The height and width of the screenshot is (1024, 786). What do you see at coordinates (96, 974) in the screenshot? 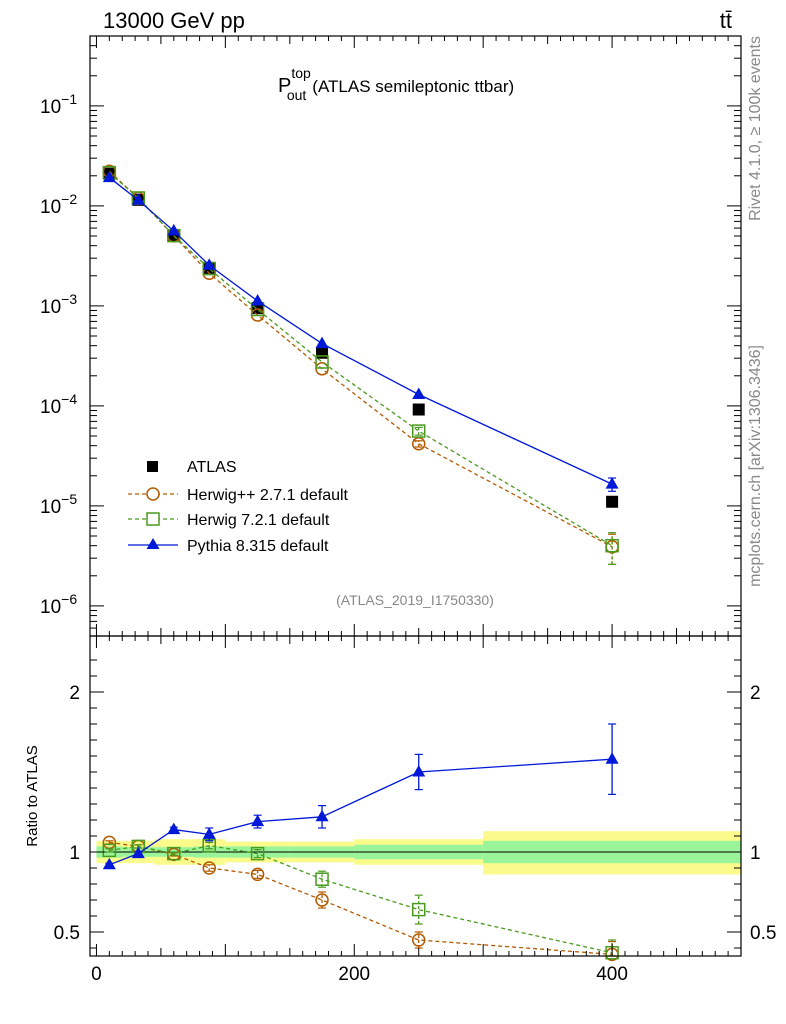
I see `ratio-x-tick-label: 0` at bounding box center [96, 974].